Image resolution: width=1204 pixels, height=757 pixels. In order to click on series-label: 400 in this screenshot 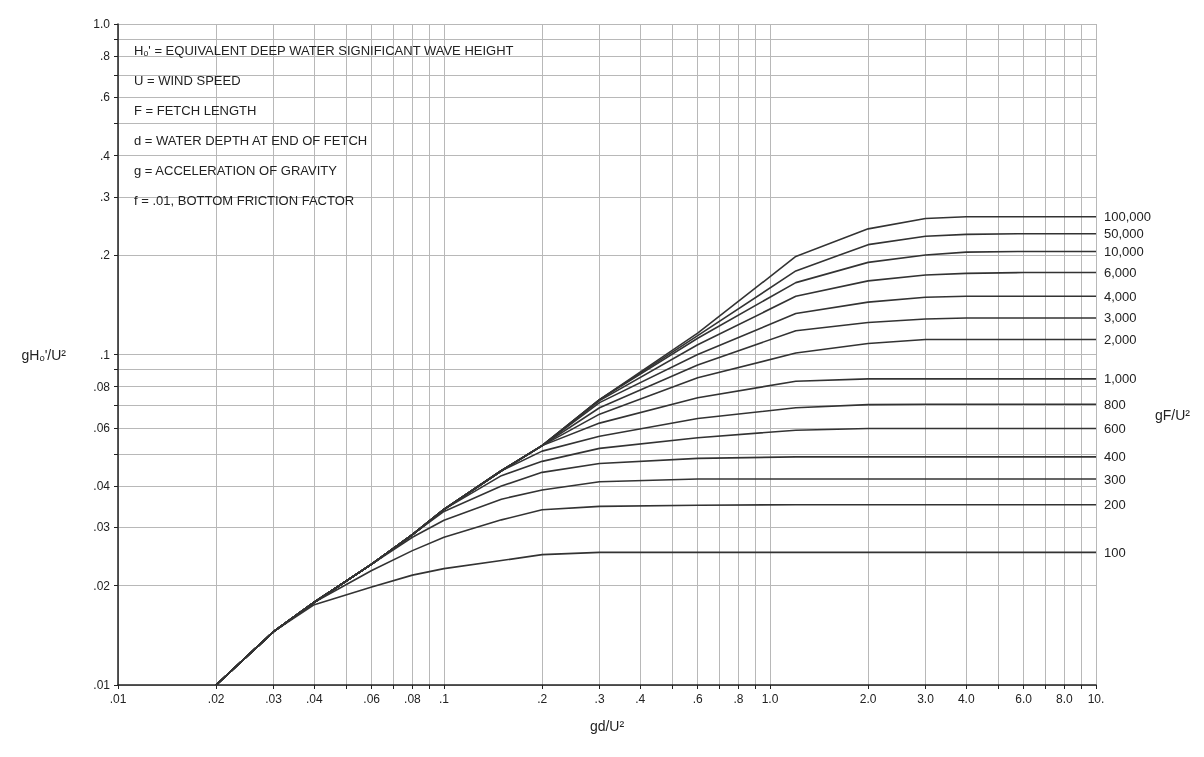, I will do `click(1115, 457)`.